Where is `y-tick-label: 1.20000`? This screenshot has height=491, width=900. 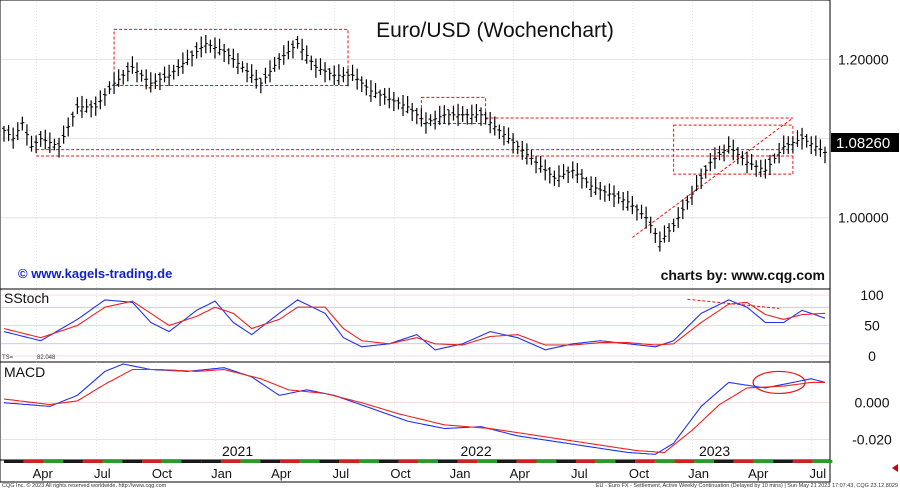 y-tick-label: 1.20000 is located at coordinates (863, 59).